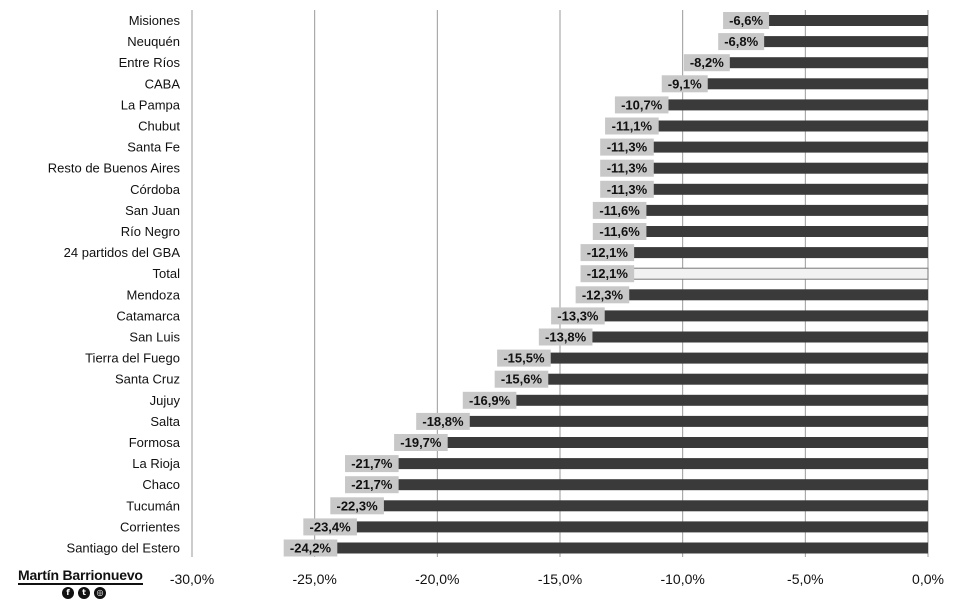  What do you see at coordinates (84, 593) in the screenshot?
I see `twitter-icon: t` at bounding box center [84, 593].